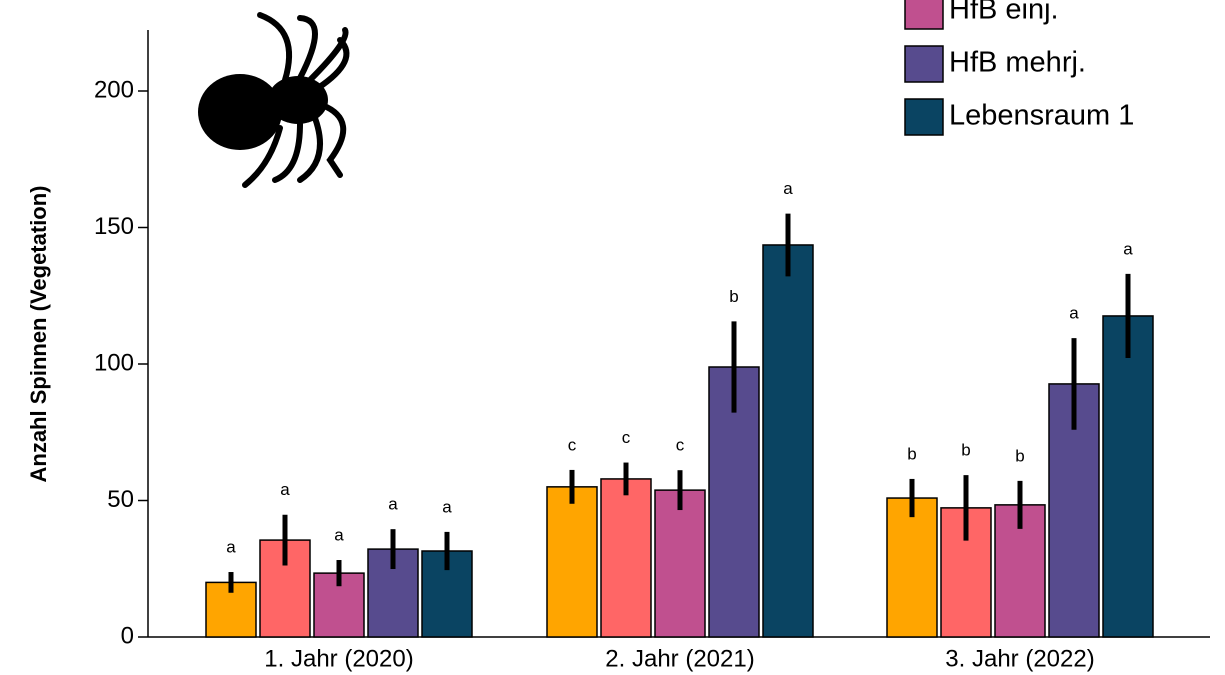  Describe the element at coordinates (114, 226) in the screenshot. I see `y-tick-label: 150` at that location.